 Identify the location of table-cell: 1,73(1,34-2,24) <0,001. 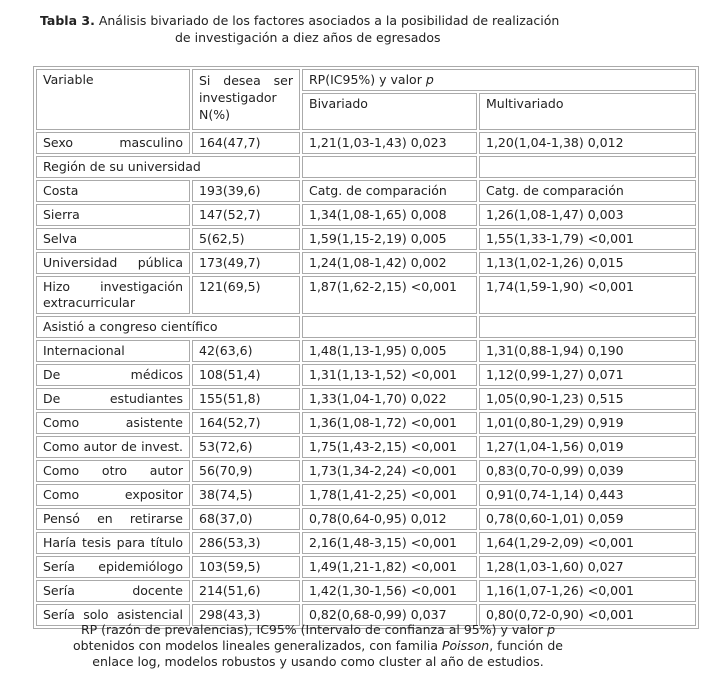
(389, 471).